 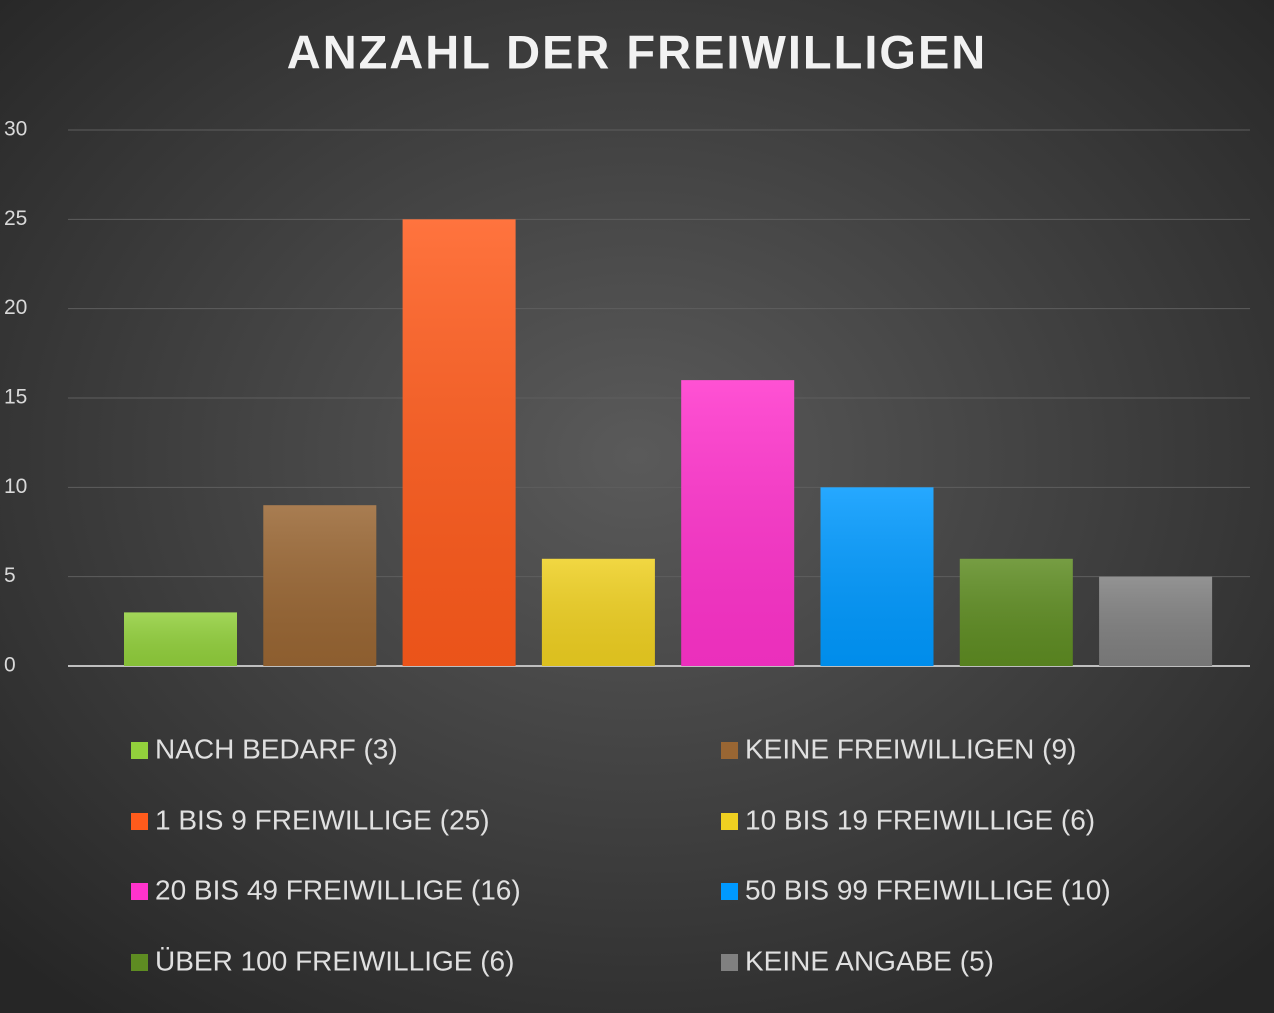 What do you see at coordinates (15, 397) in the screenshot?
I see `y-tick-label: 15` at bounding box center [15, 397].